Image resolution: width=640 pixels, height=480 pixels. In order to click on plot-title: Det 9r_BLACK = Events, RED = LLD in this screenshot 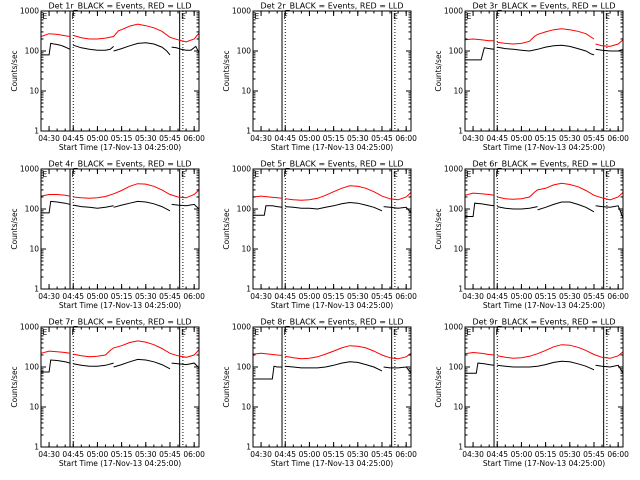, I will do `click(543, 322)`.